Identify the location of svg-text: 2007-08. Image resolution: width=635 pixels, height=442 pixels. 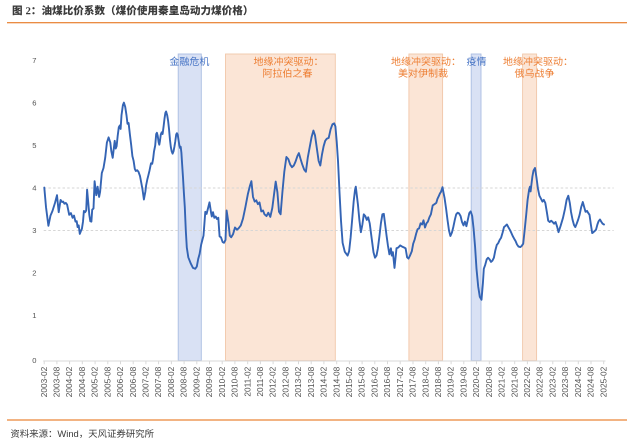
(158, 381).